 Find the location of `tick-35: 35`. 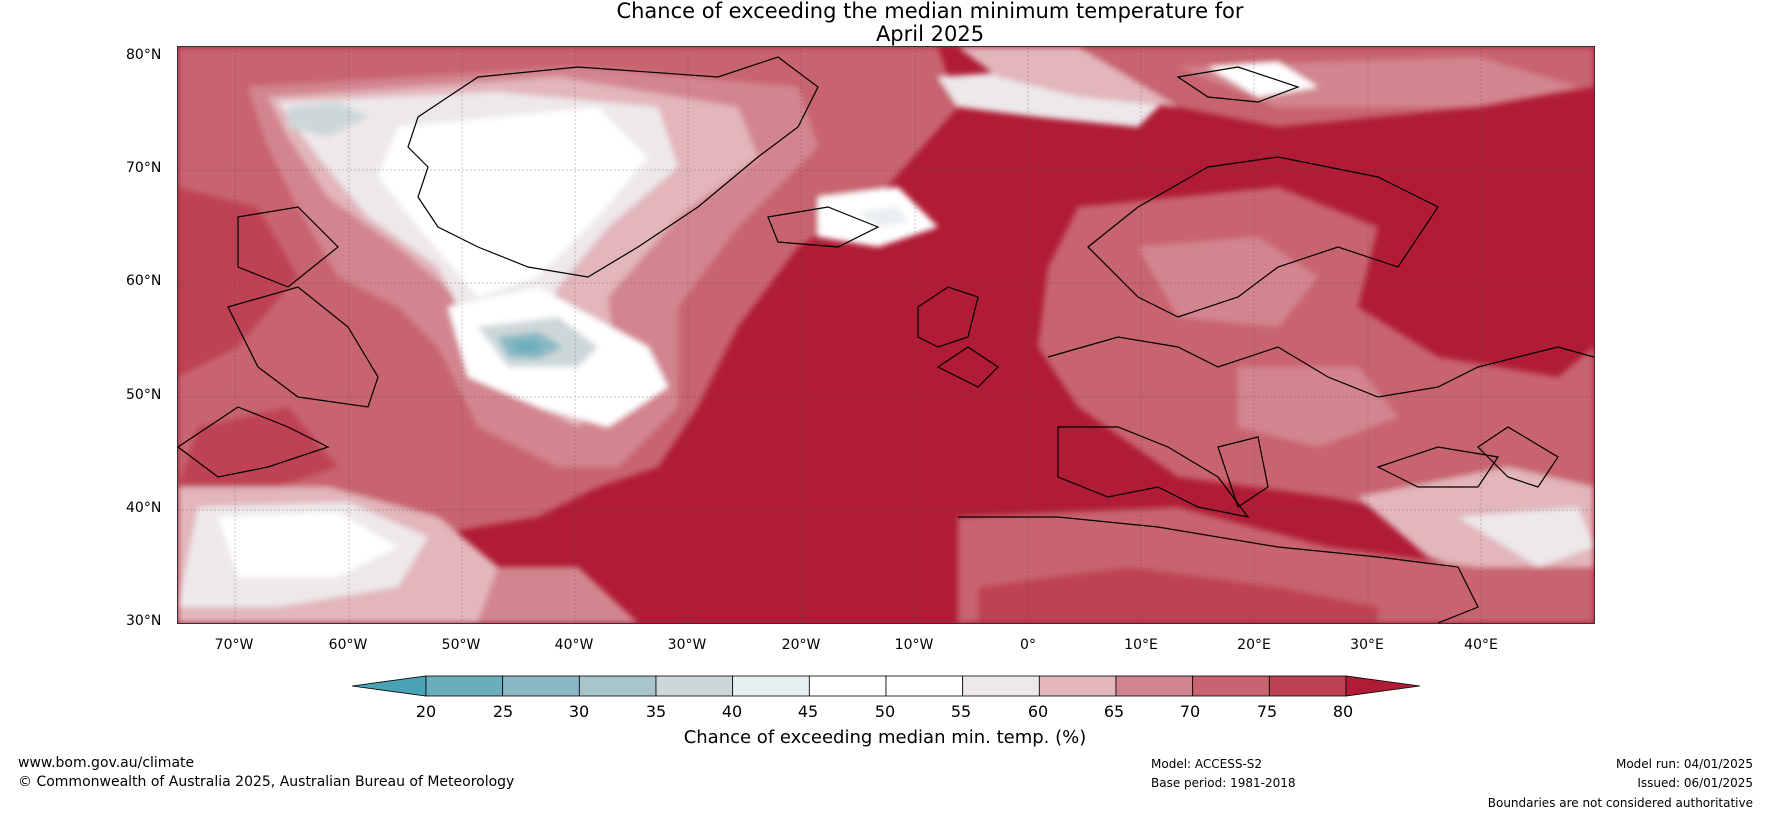

tick-35: 35 is located at coordinates (656, 711).